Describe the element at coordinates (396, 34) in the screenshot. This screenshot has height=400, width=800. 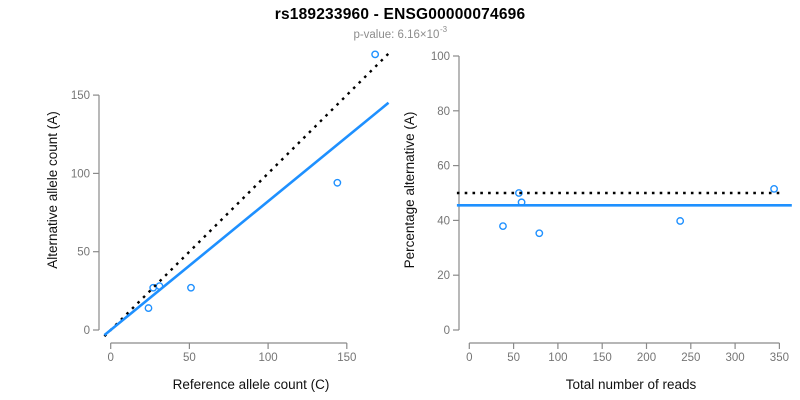
I see `pvalue-label: p-value: 6.16×10` at that location.